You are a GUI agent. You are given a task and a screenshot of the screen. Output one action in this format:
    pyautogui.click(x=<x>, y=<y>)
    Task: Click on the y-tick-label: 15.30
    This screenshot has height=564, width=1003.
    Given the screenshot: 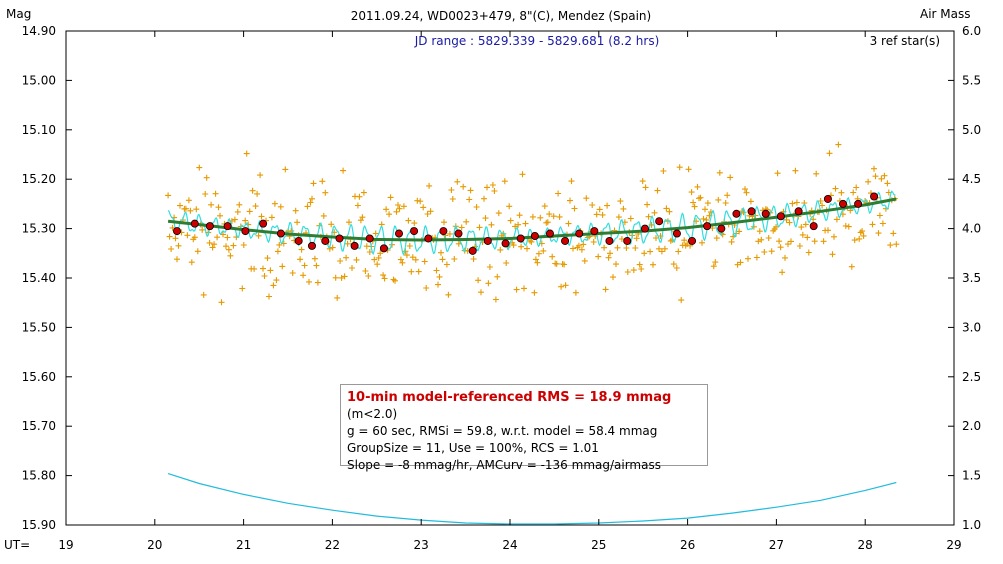 What is the action you would take?
    pyautogui.click(x=39, y=229)
    